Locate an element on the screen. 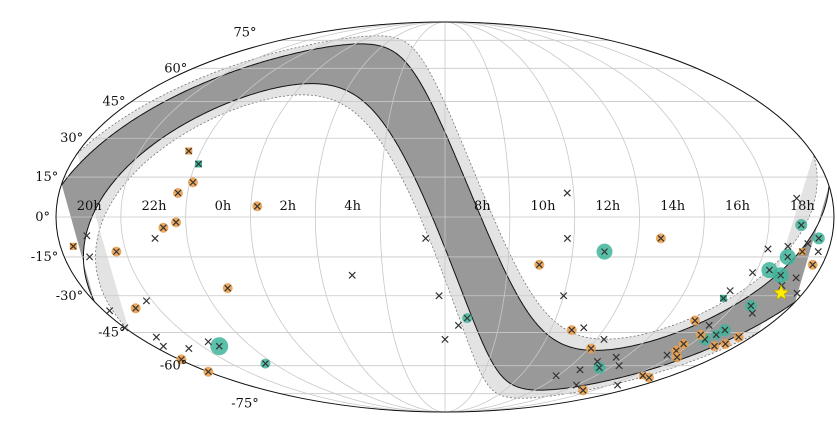  ra-tick-label: 22h is located at coordinates (155, 206).